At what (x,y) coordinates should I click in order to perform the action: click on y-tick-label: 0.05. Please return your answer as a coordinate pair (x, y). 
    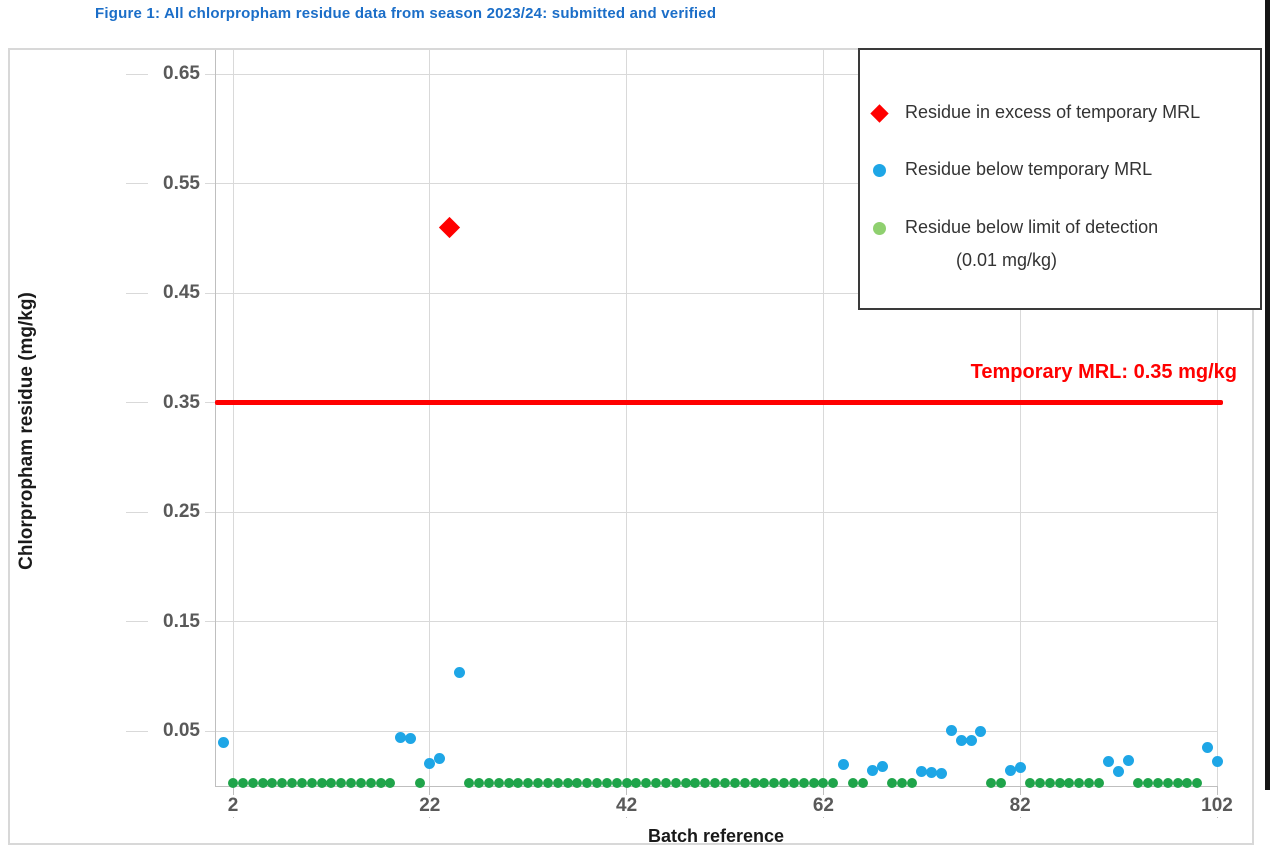
    Looking at the image, I should click on (181, 731).